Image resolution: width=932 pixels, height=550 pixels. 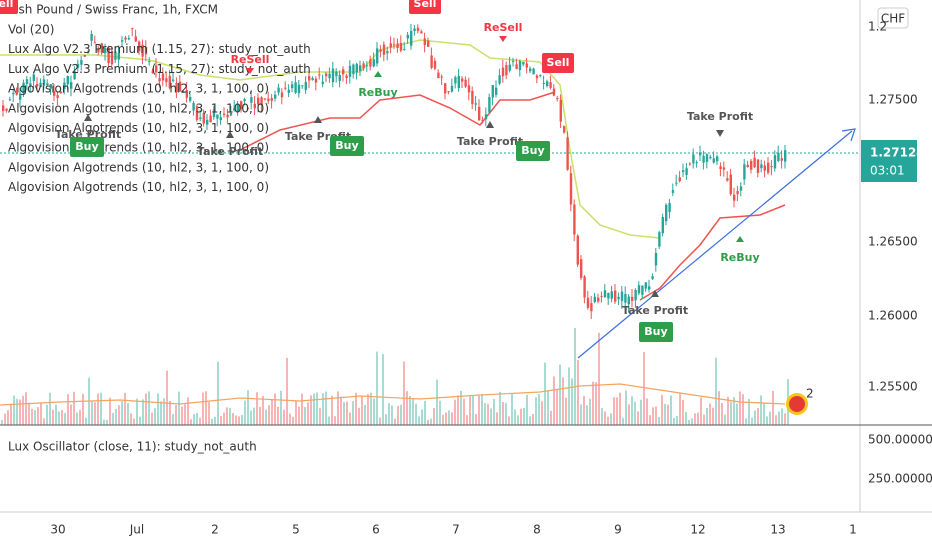 What do you see at coordinates (893, 316) in the screenshot?
I see `price-label: 1.26000` at bounding box center [893, 316].